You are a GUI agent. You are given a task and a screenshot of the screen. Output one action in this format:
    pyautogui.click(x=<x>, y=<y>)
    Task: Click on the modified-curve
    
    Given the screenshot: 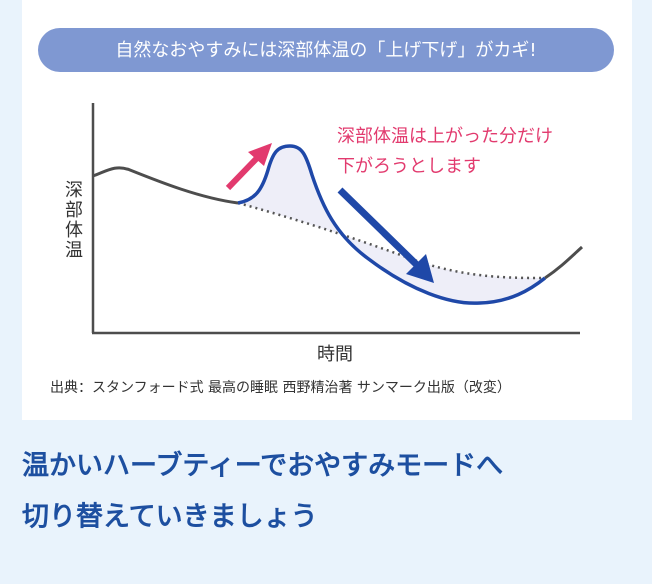 What is the action you would take?
    pyautogui.click(x=392, y=224)
    